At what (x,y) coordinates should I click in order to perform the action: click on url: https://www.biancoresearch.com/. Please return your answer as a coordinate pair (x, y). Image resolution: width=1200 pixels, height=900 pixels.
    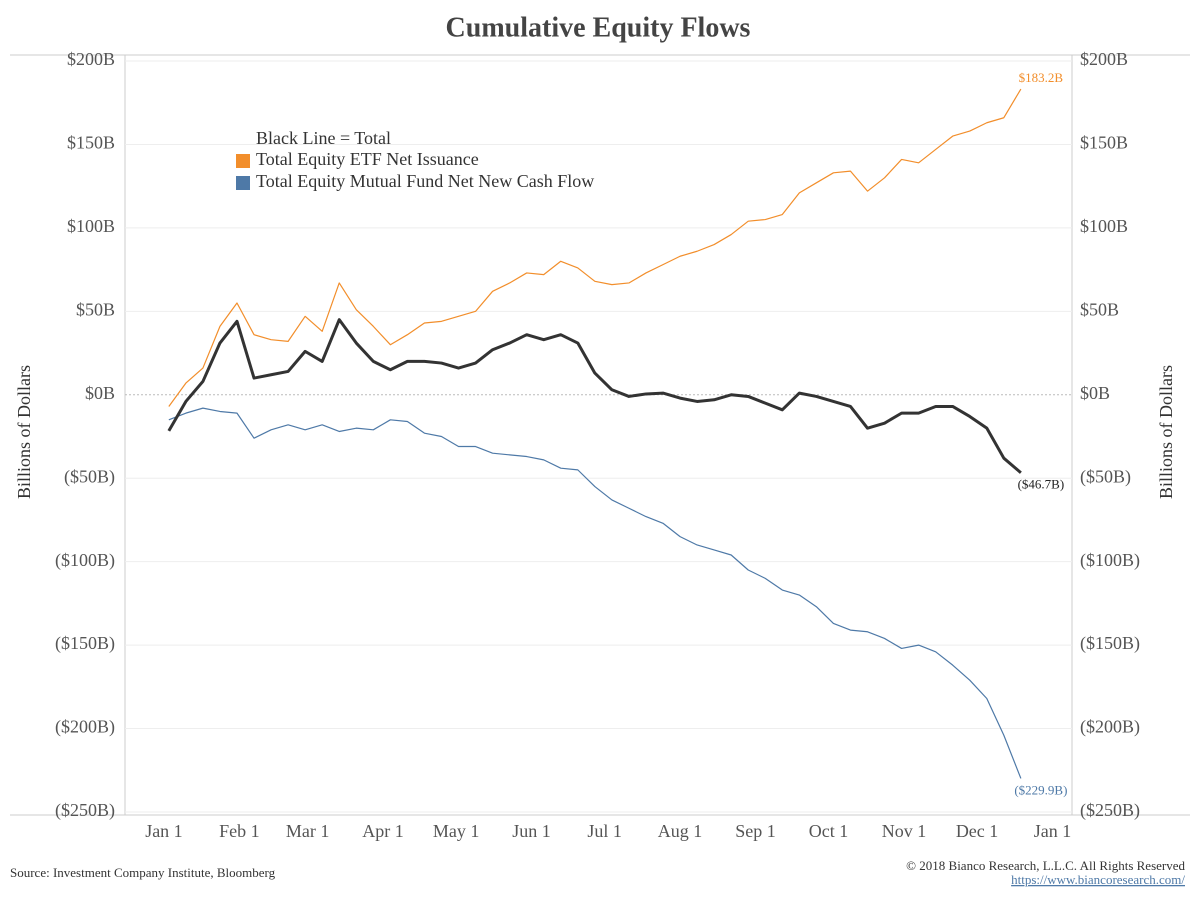
    Looking at the image, I should click on (1098, 879).